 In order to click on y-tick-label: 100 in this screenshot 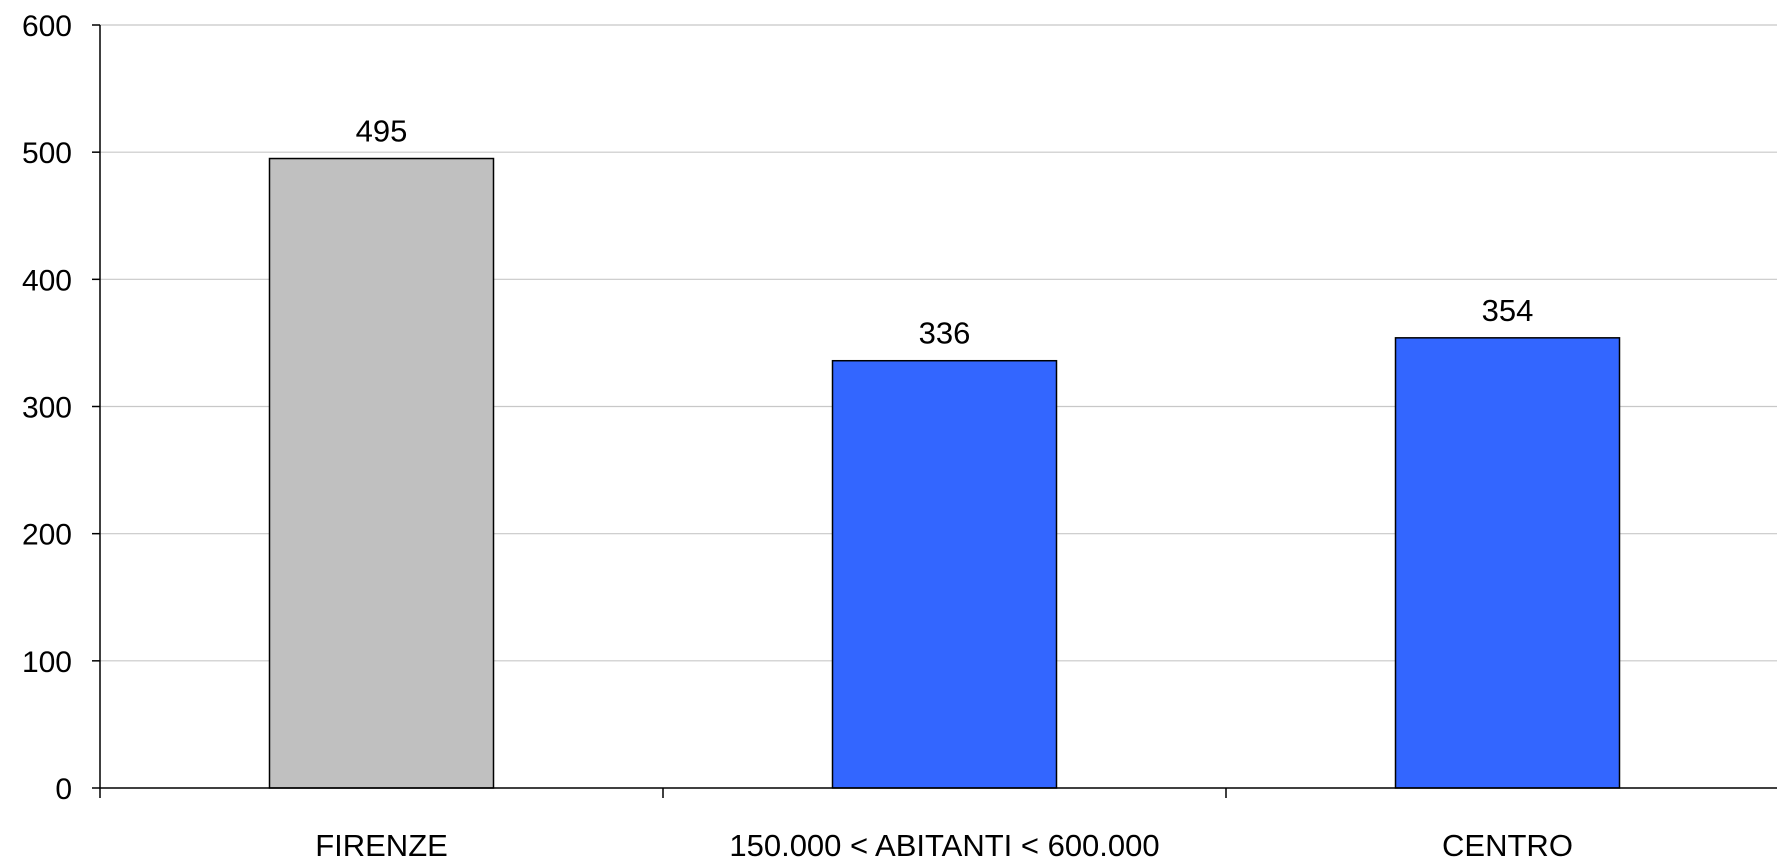, I will do `click(47, 662)`.